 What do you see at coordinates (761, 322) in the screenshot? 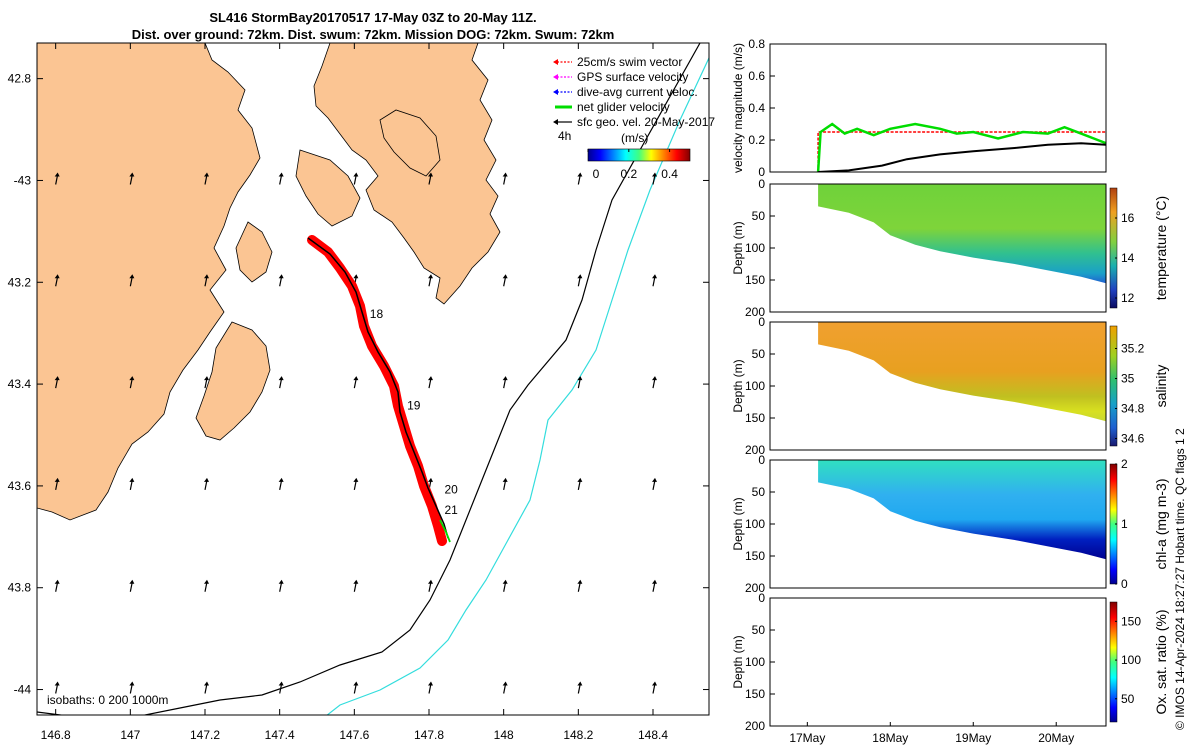
I see `heatmap-y-tick-label: 0` at bounding box center [761, 322].